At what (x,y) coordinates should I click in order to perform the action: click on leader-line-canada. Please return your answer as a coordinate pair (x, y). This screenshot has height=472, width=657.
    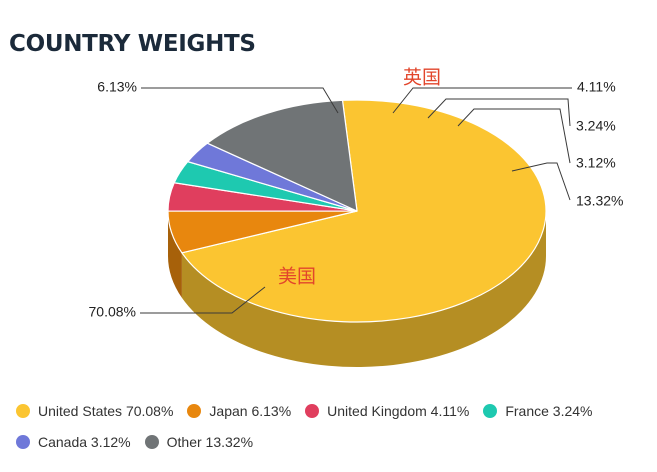
    Looking at the image, I should click on (514, 136).